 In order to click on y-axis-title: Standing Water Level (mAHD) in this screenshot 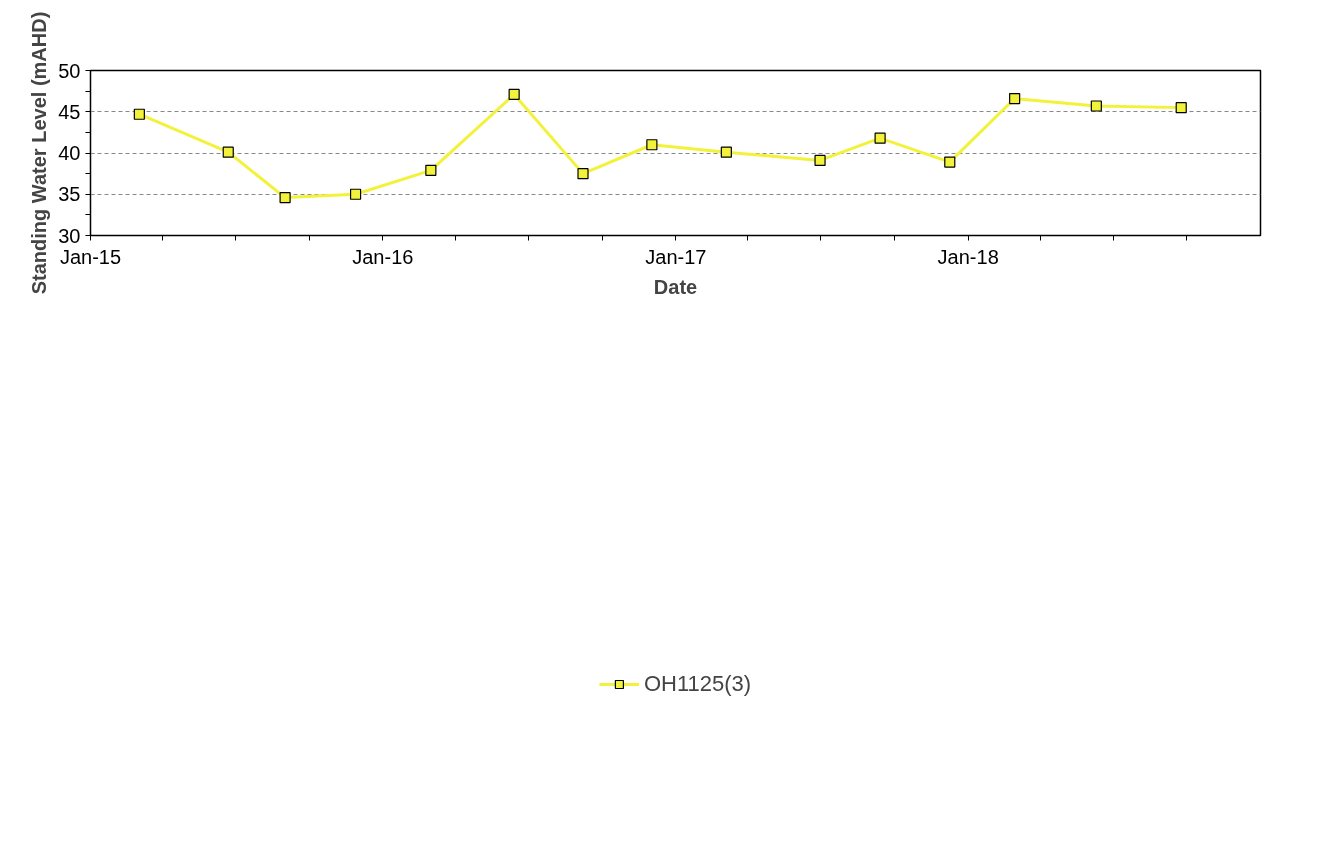, I will do `click(39, 153)`.